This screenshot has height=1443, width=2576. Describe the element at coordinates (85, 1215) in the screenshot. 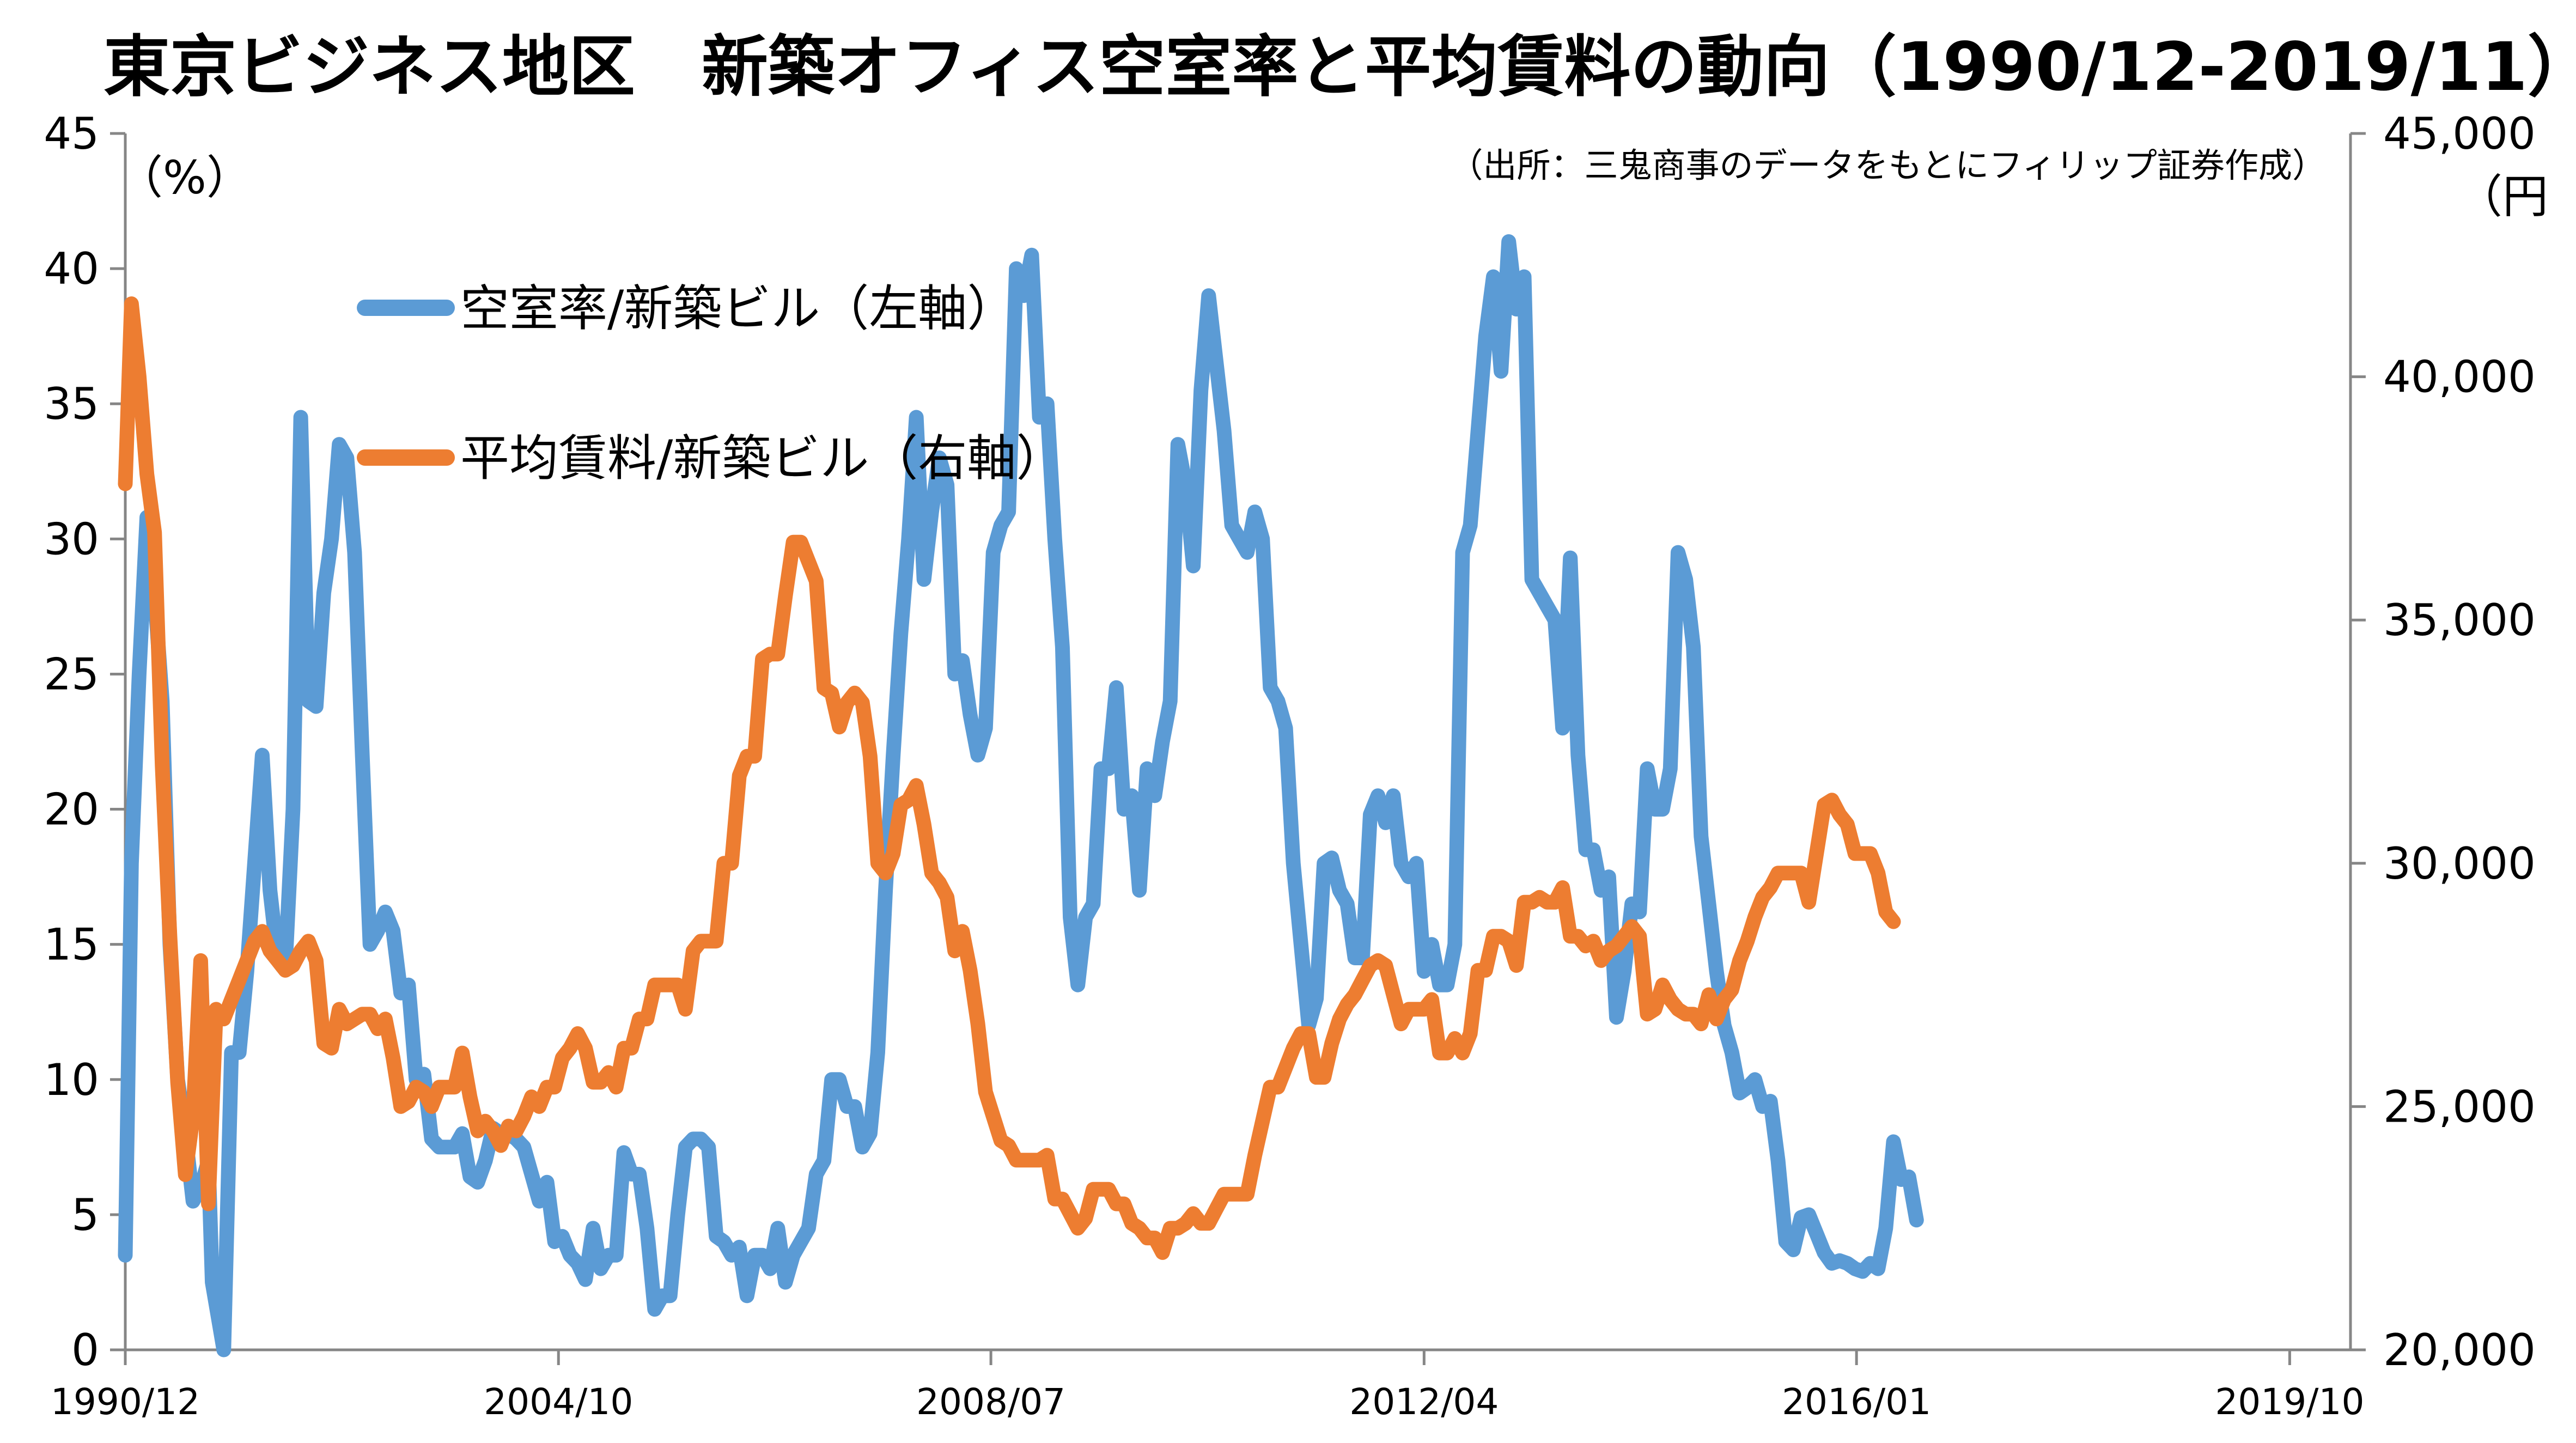

I see `left-axis-tick-label: 5` at that location.